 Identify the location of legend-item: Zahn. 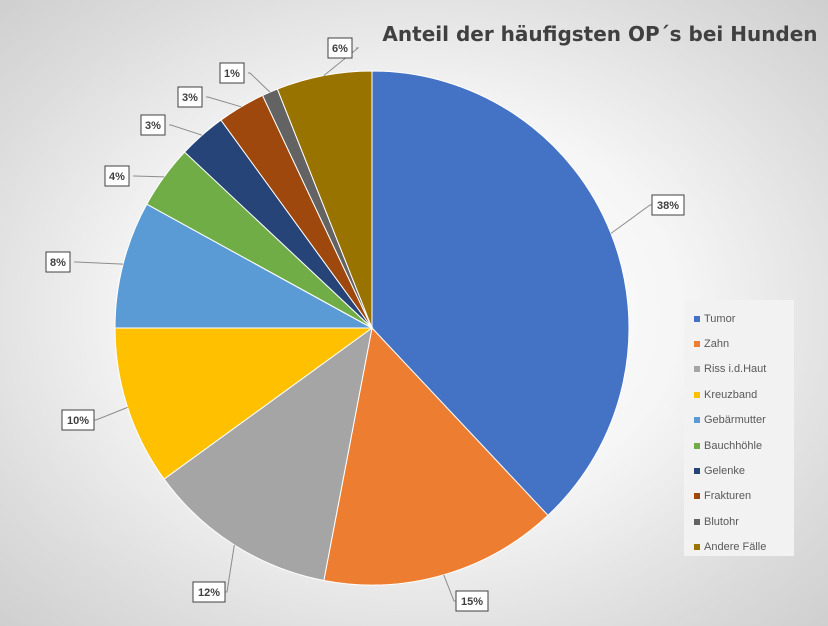
(739, 343).